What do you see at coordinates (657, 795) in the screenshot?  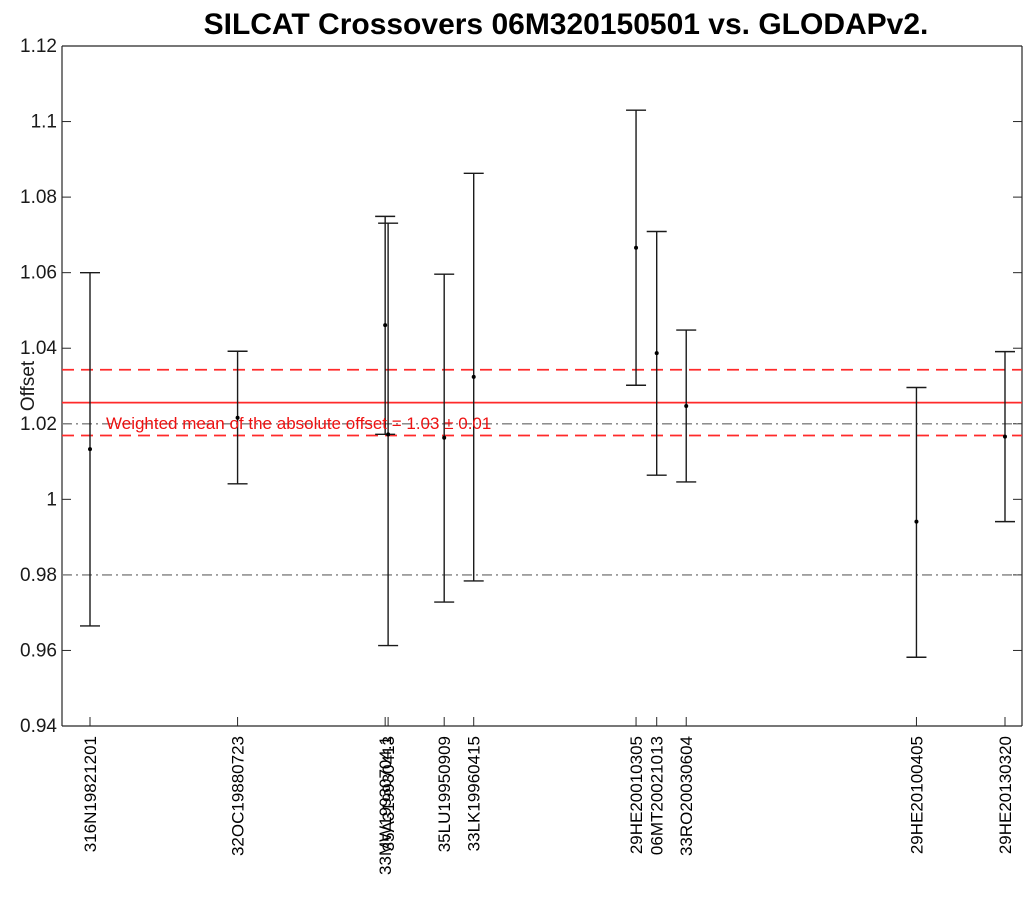 I see `x-tick-label: 06MT20021013` at bounding box center [657, 795].